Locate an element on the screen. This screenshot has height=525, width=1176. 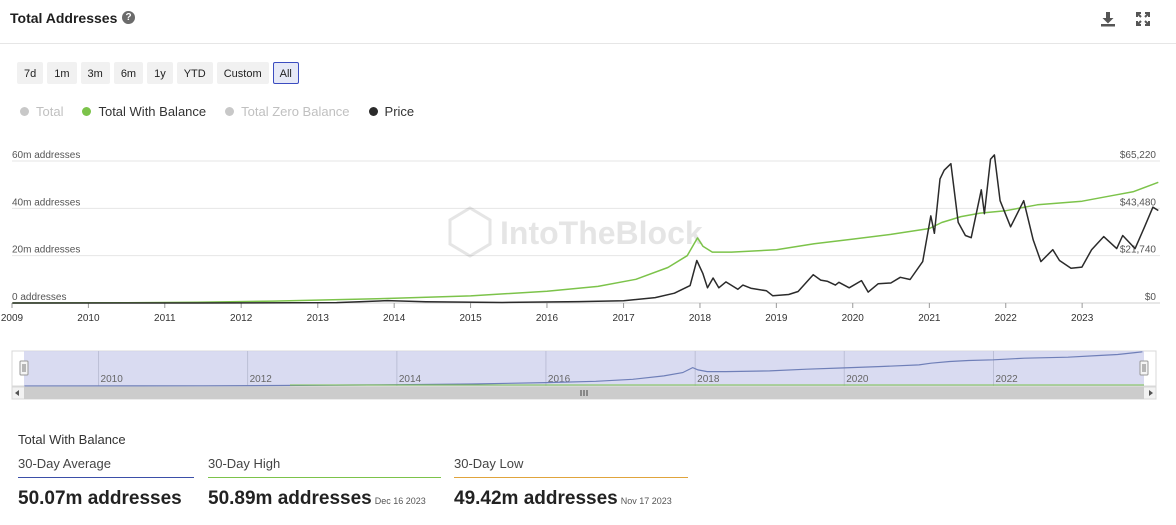
y-left-tick-label: 60m addresses is located at coordinates (46, 155).